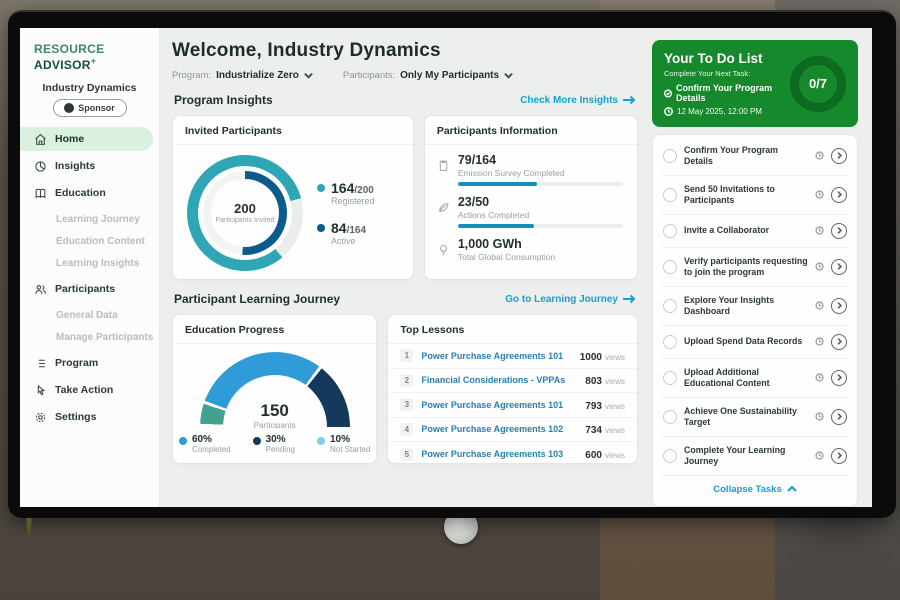  I want to click on legend-value: 84, so click(339, 228).